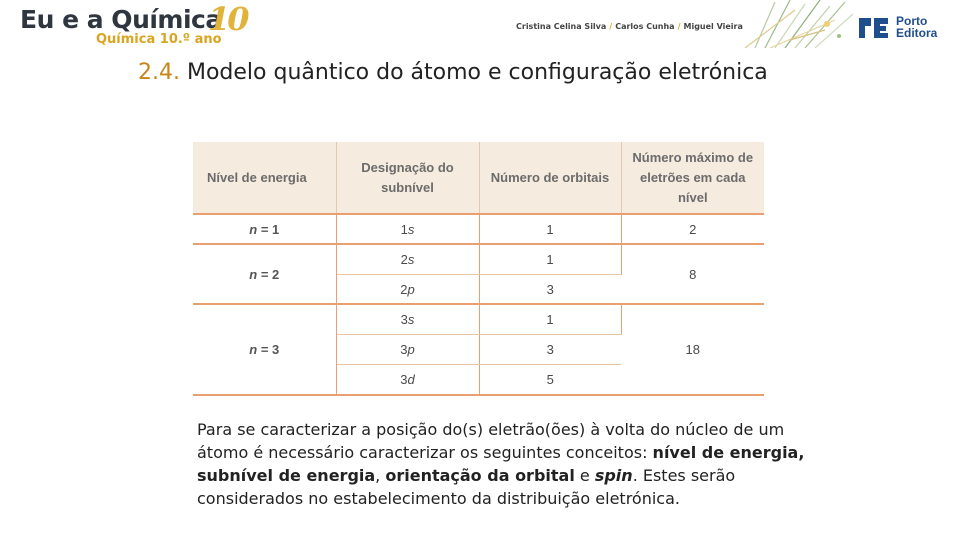 This screenshot has height=540, width=960. What do you see at coordinates (692, 230) in the screenshot?
I see `max-electrons-cell: 2` at bounding box center [692, 230].